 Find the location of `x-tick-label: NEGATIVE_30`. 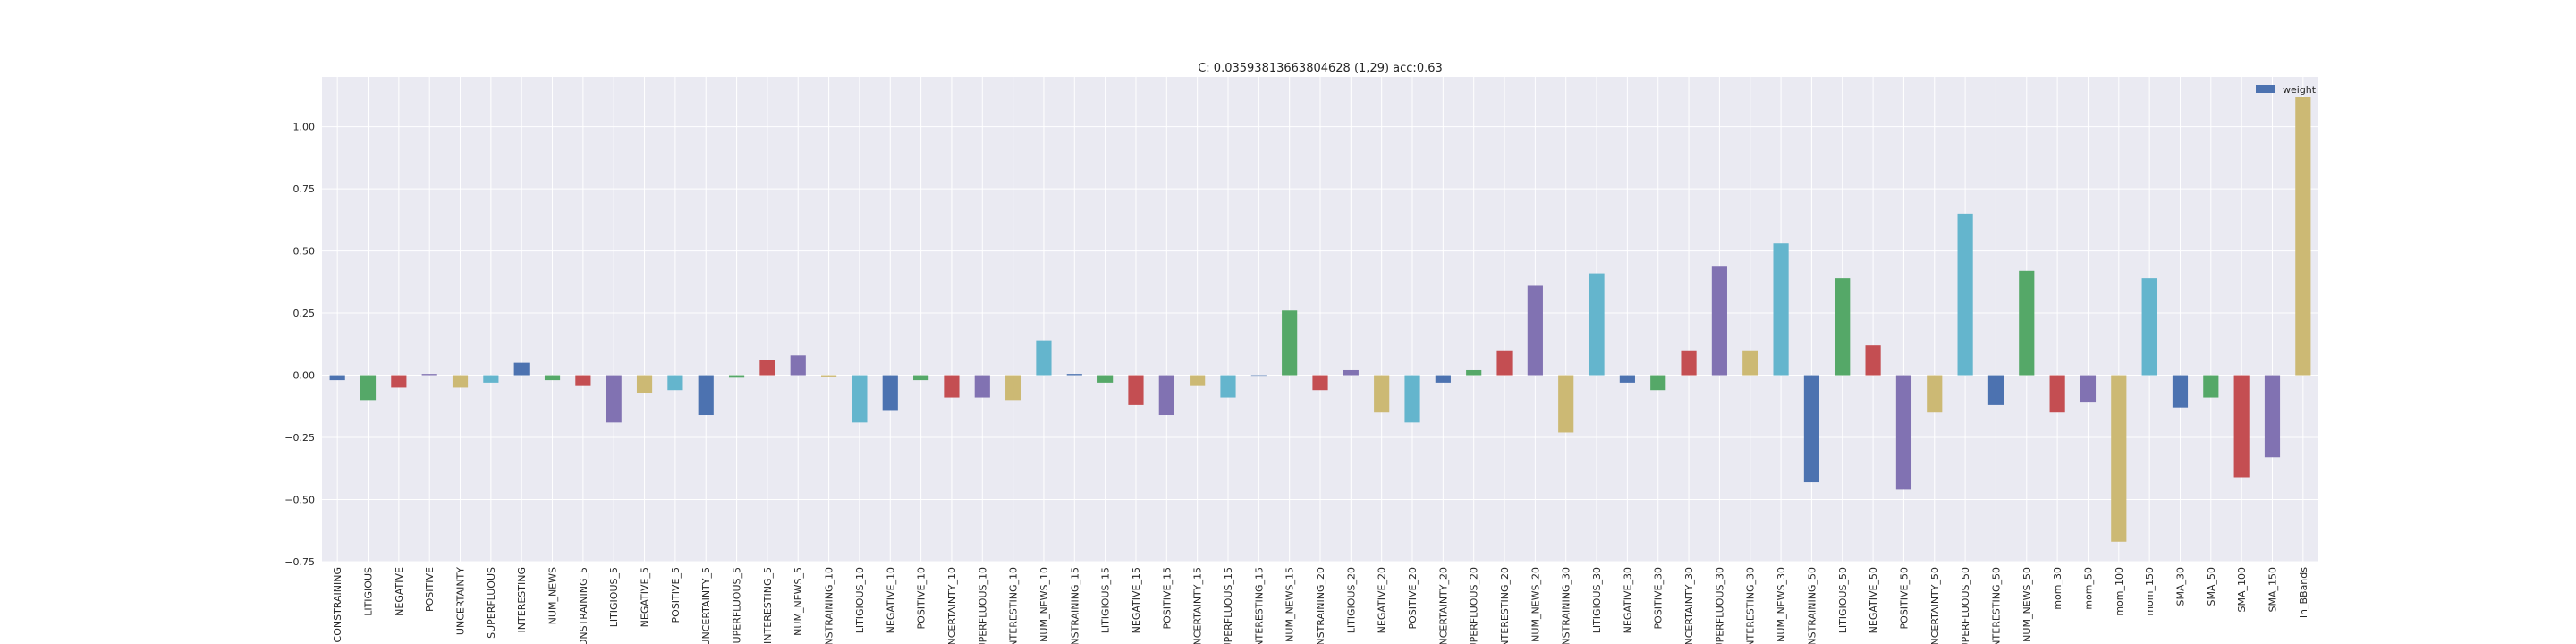

x-tick-label: NEGATIVE_30 is located at coordinates (1627, 600).